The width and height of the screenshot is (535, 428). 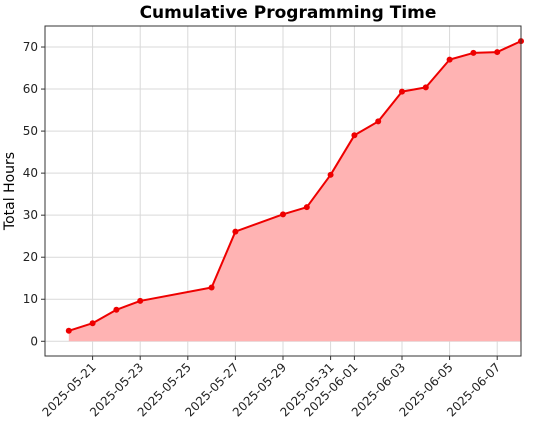 I want to click on y-tick-label: 30, so click(x=30, y=215).